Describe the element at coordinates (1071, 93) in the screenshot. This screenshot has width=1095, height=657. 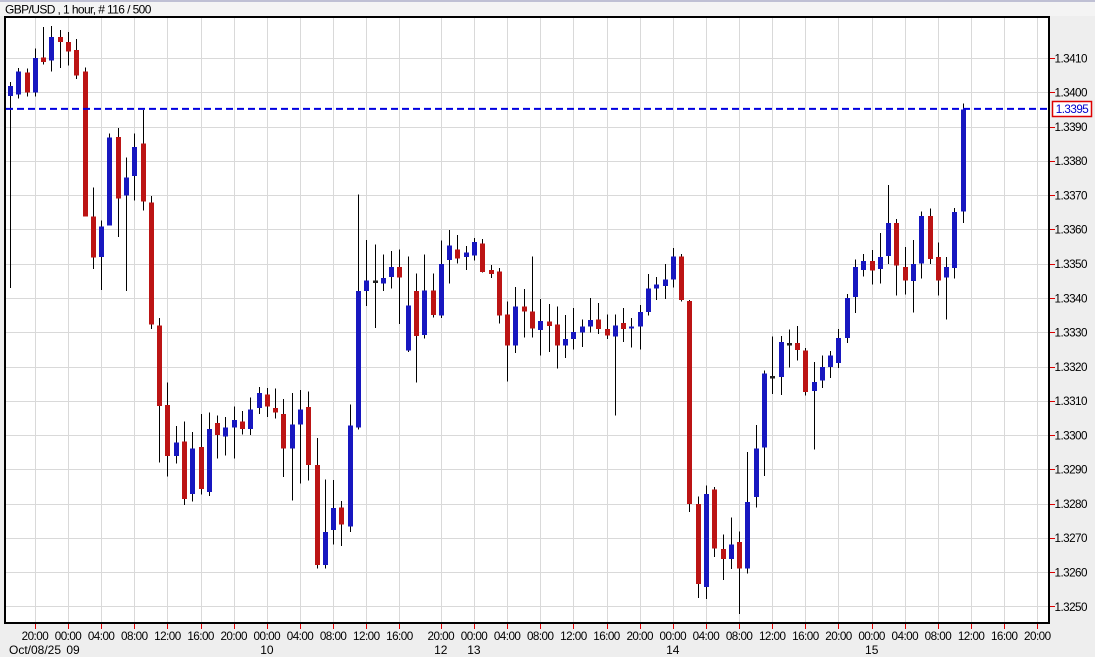
I see `svg-text: 1.3400` at that location.